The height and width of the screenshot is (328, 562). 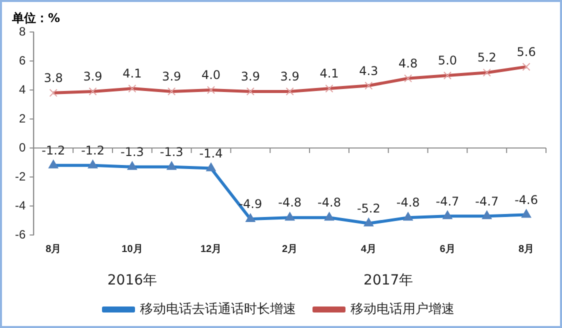 What do you see at coordinates (20, 234) in the screenshot?
I see `y-tick-label: -6` at bounding box center [20, 234].